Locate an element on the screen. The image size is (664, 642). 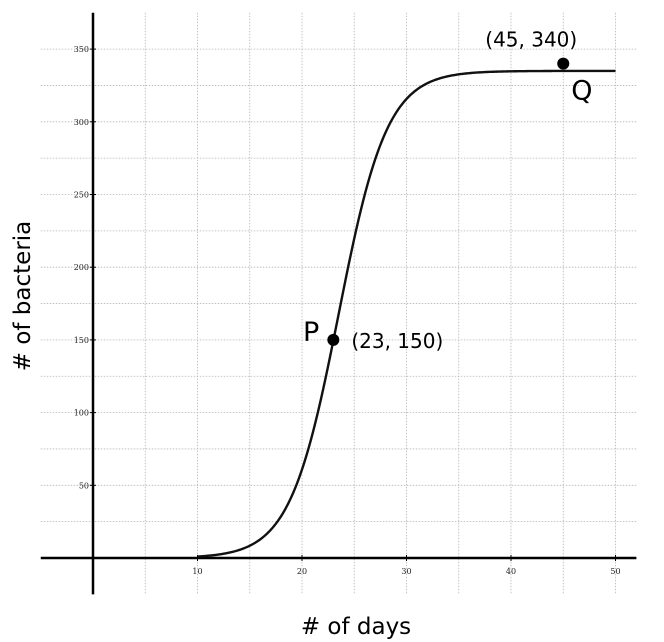
y-tick-label: 150 is located at coordinates (81, 340).